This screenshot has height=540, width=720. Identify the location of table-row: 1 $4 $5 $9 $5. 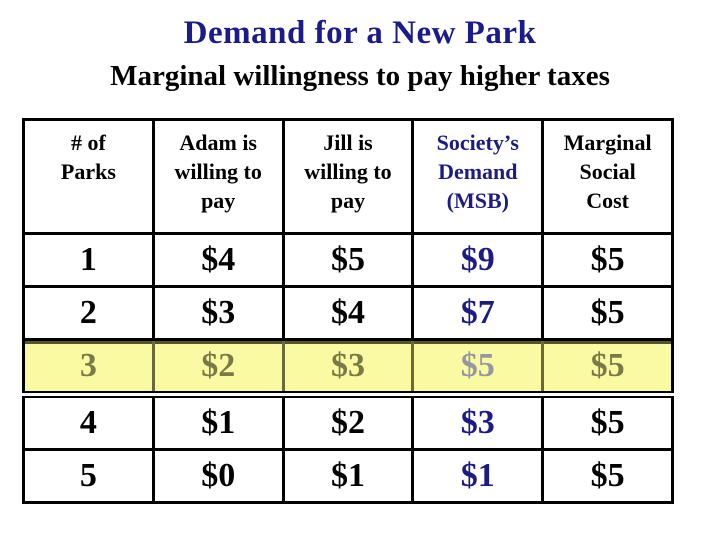
(348, 260).